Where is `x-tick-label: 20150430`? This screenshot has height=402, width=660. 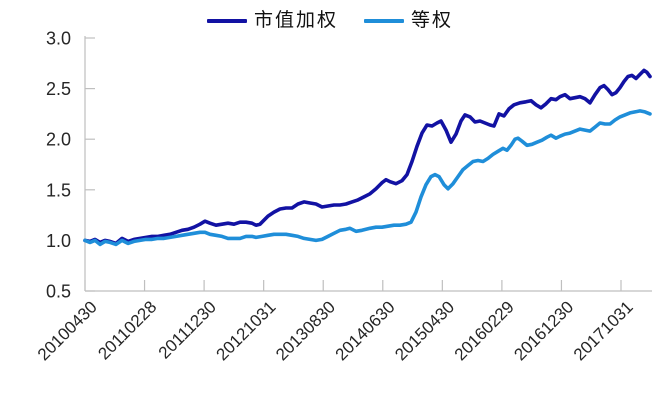
x-tick-label: 20150430 is located at coordinates (424, 330).